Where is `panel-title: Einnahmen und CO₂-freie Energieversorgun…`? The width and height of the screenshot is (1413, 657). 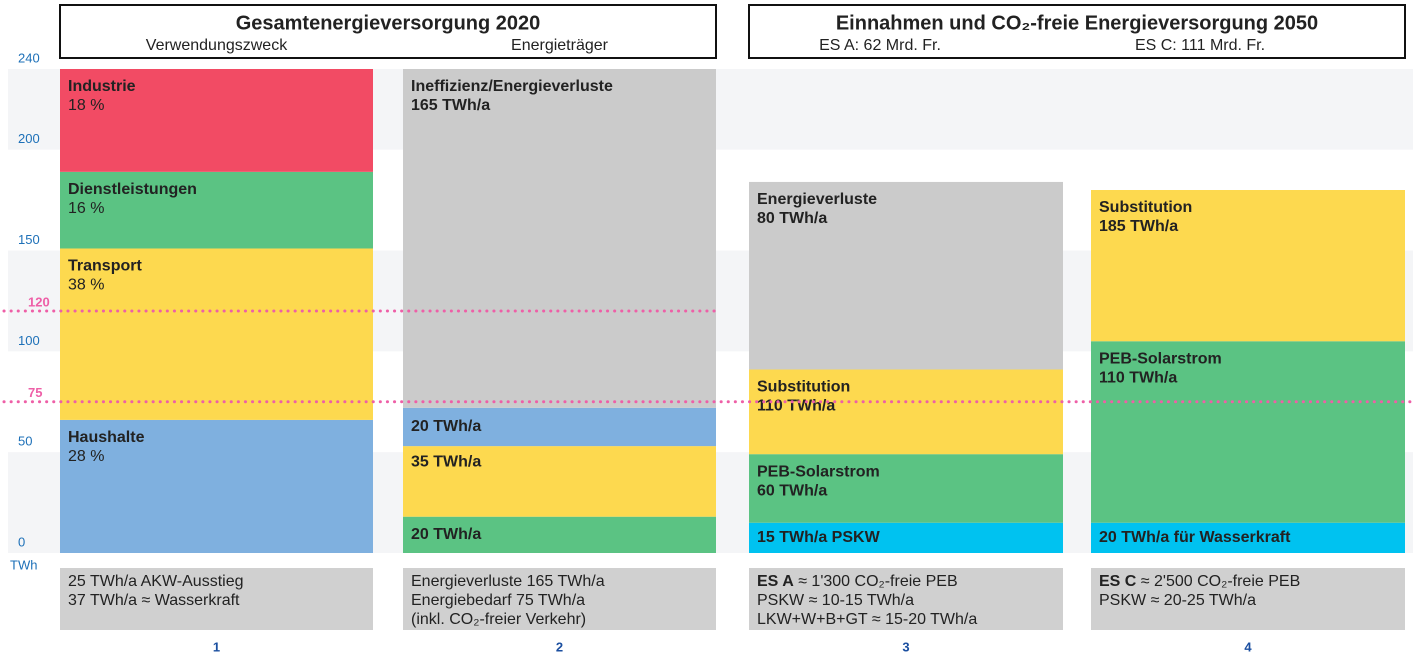 panel-title: Einnahmen und CO₂-freie Energieversorgun… is located at coordinates (1077, 23).